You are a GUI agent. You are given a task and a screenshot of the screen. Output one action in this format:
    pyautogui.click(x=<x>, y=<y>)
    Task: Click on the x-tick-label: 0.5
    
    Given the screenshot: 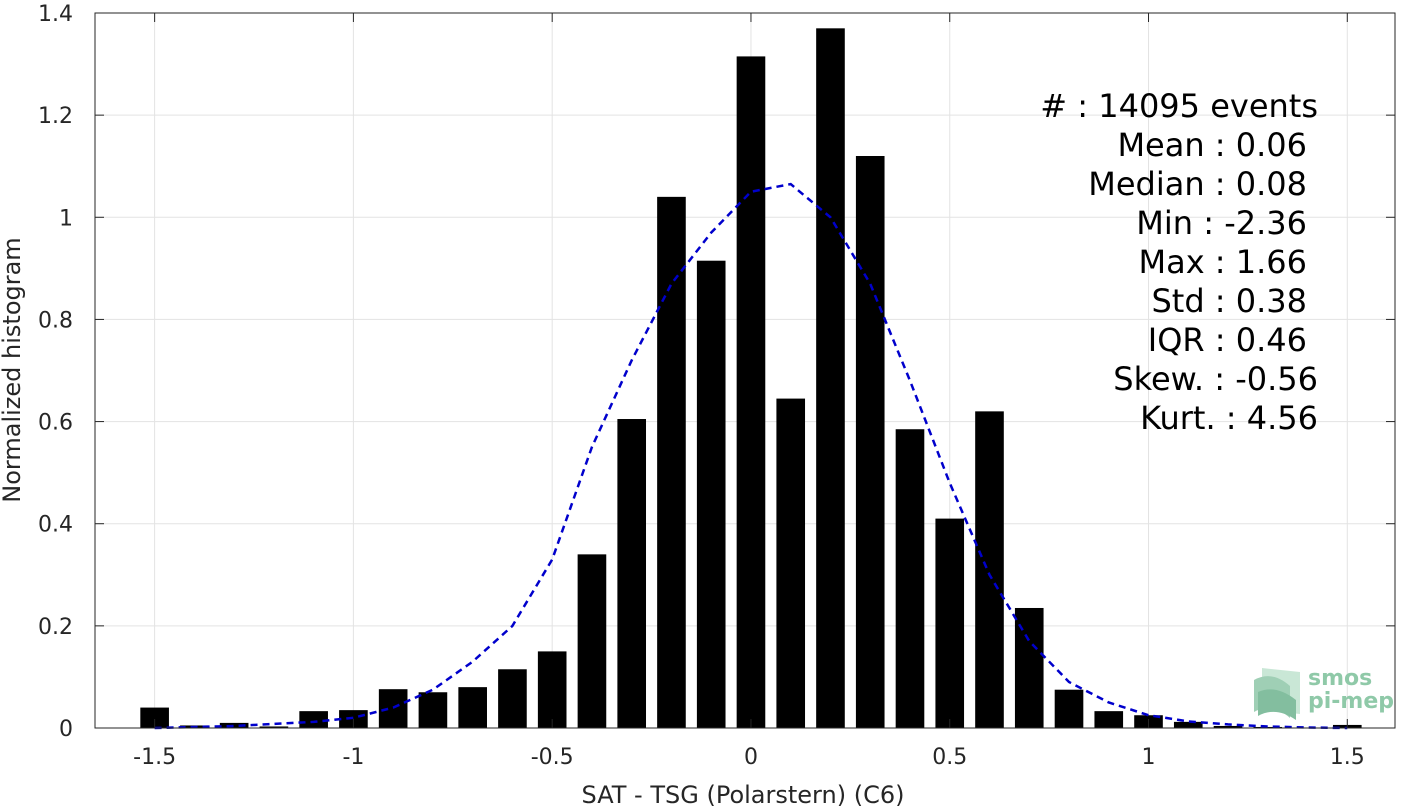 What is the action you would take?
    pyautogui.click(x=949, y=757)
    